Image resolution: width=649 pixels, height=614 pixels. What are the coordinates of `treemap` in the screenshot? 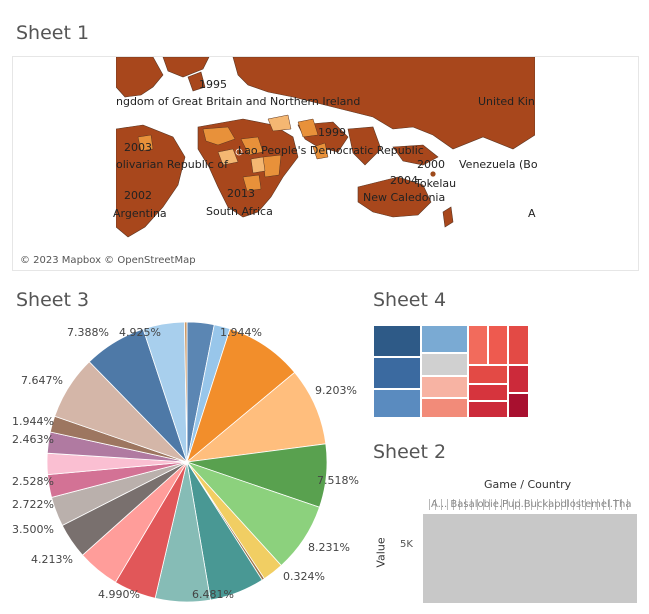 It's located at (451, 371).